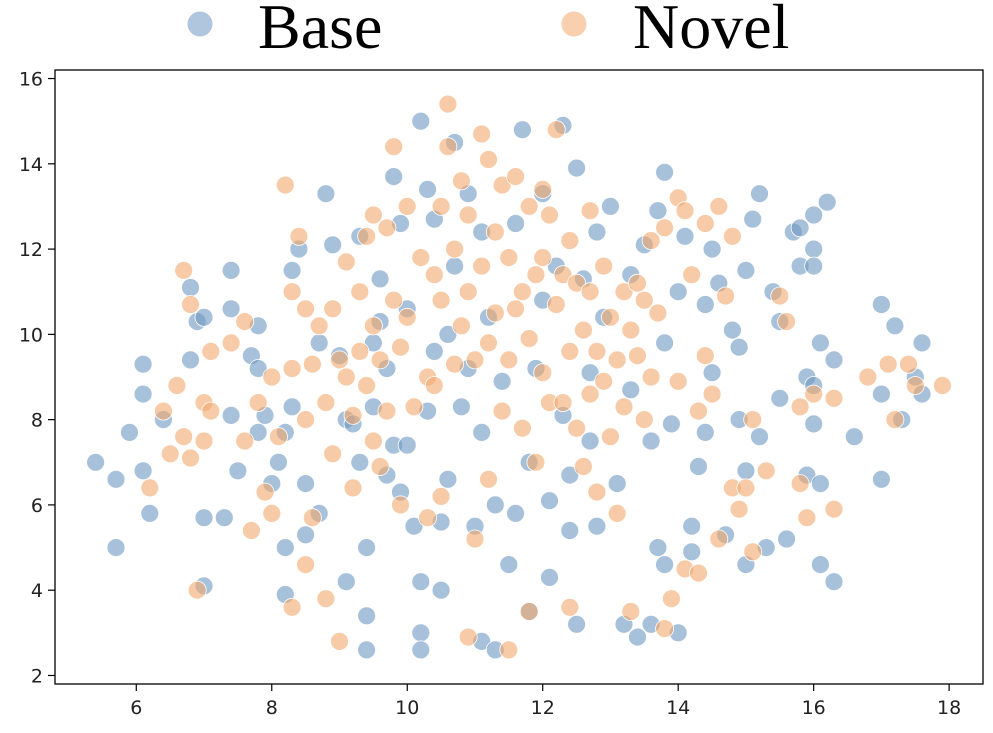 The image size is (993, 733). I want to click on y-tick-label-12: 12, so click(31, 250).